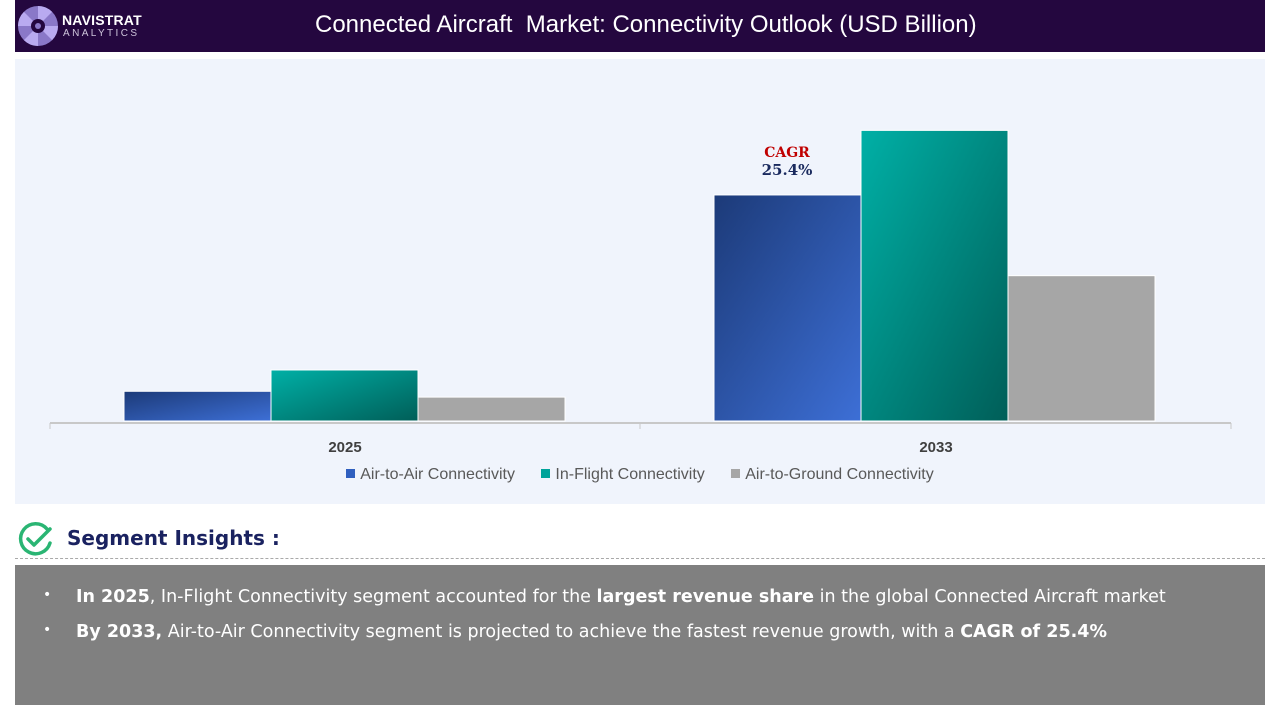 The width and height of the screenshot is (1280, 720). Describe the element at coordinates (839, 474) in the screenshot. I see `legend-label: Air-to-Ground Connectivity` at that location.